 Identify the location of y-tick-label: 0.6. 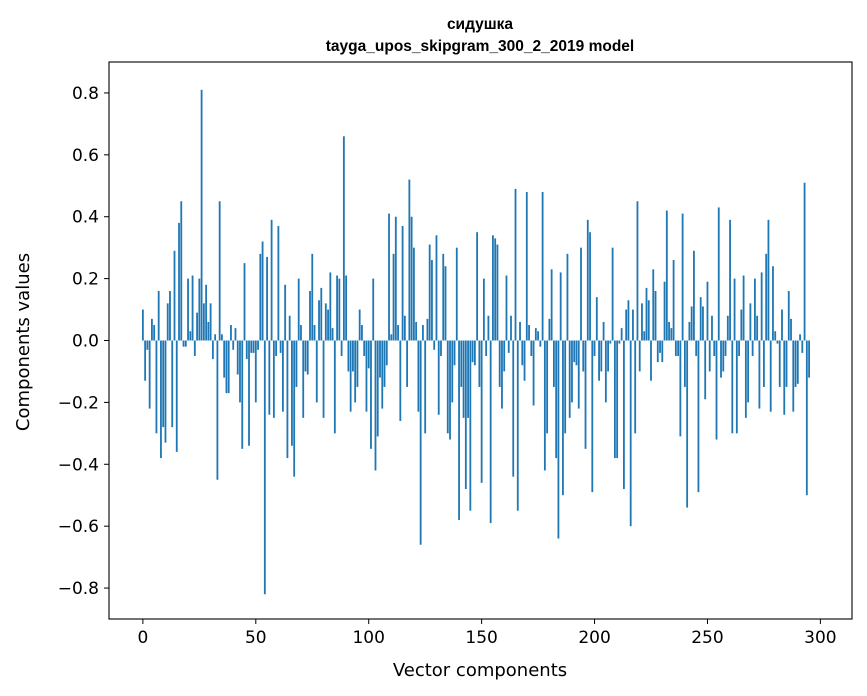
(85, 156).